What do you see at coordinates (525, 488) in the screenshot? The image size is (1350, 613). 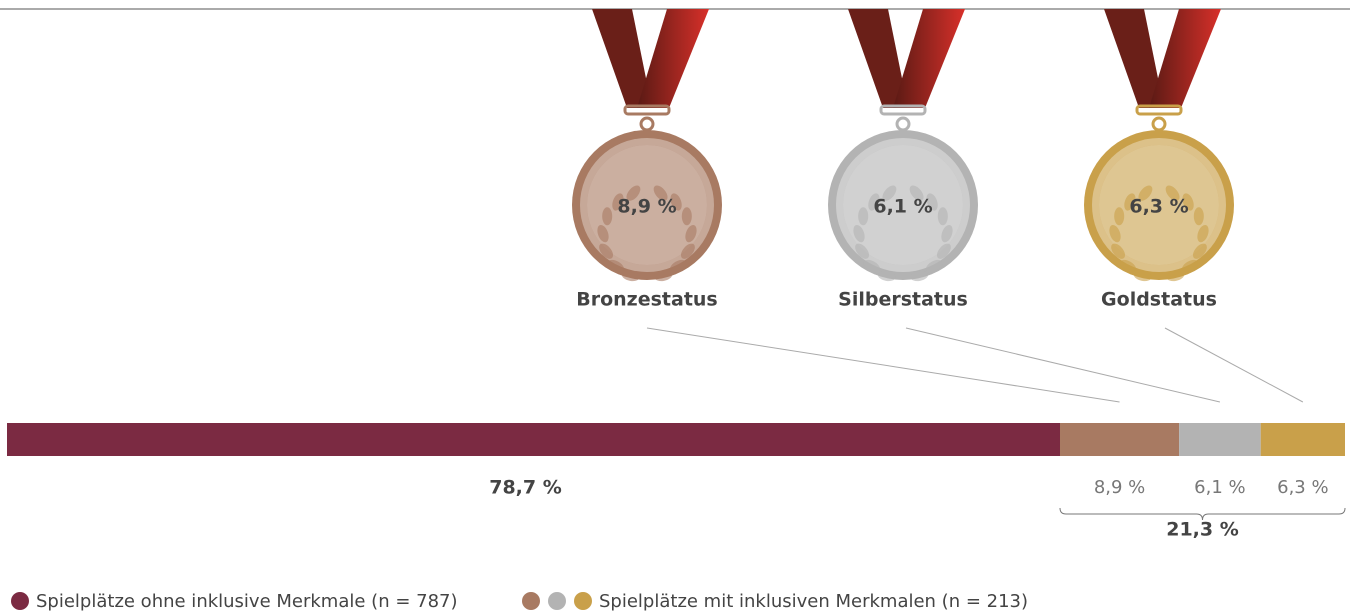 I see `value-label: 78,7 %` at bounding box center [525, 488].